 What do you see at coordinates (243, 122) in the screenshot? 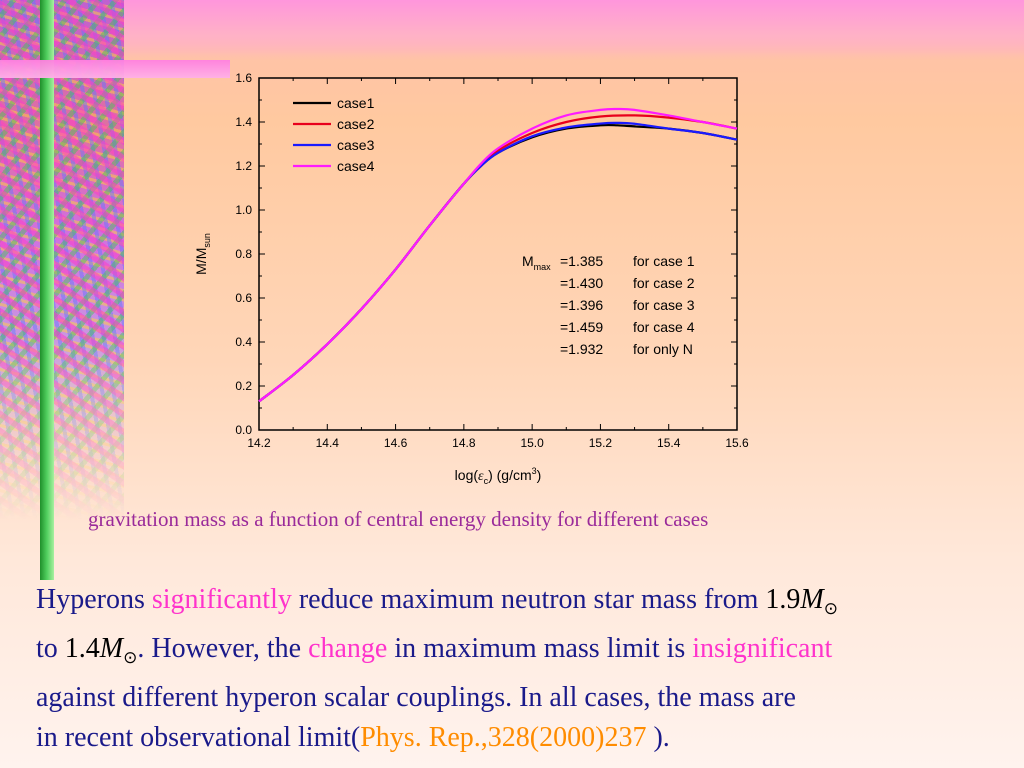
I see `y-tick-label: 1.4` at bounding box center [243, 122].